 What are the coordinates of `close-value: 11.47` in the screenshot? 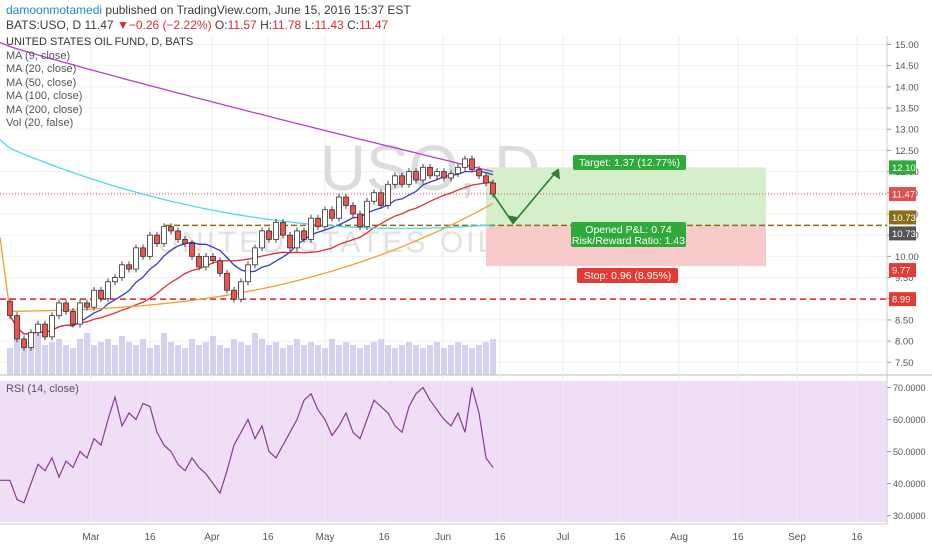 It's located at (374, 25).